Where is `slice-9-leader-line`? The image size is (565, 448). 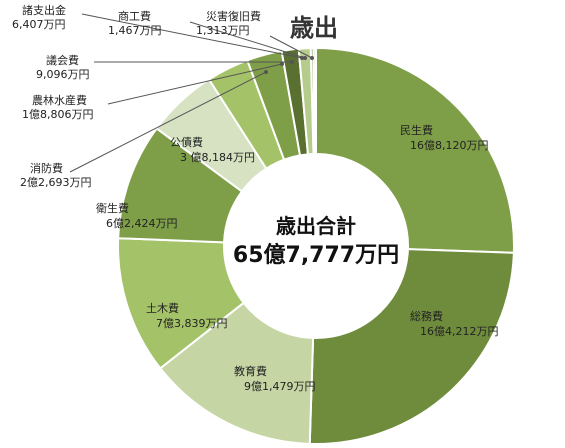 slice-9-leader-line is located at coordinates (192, 36).